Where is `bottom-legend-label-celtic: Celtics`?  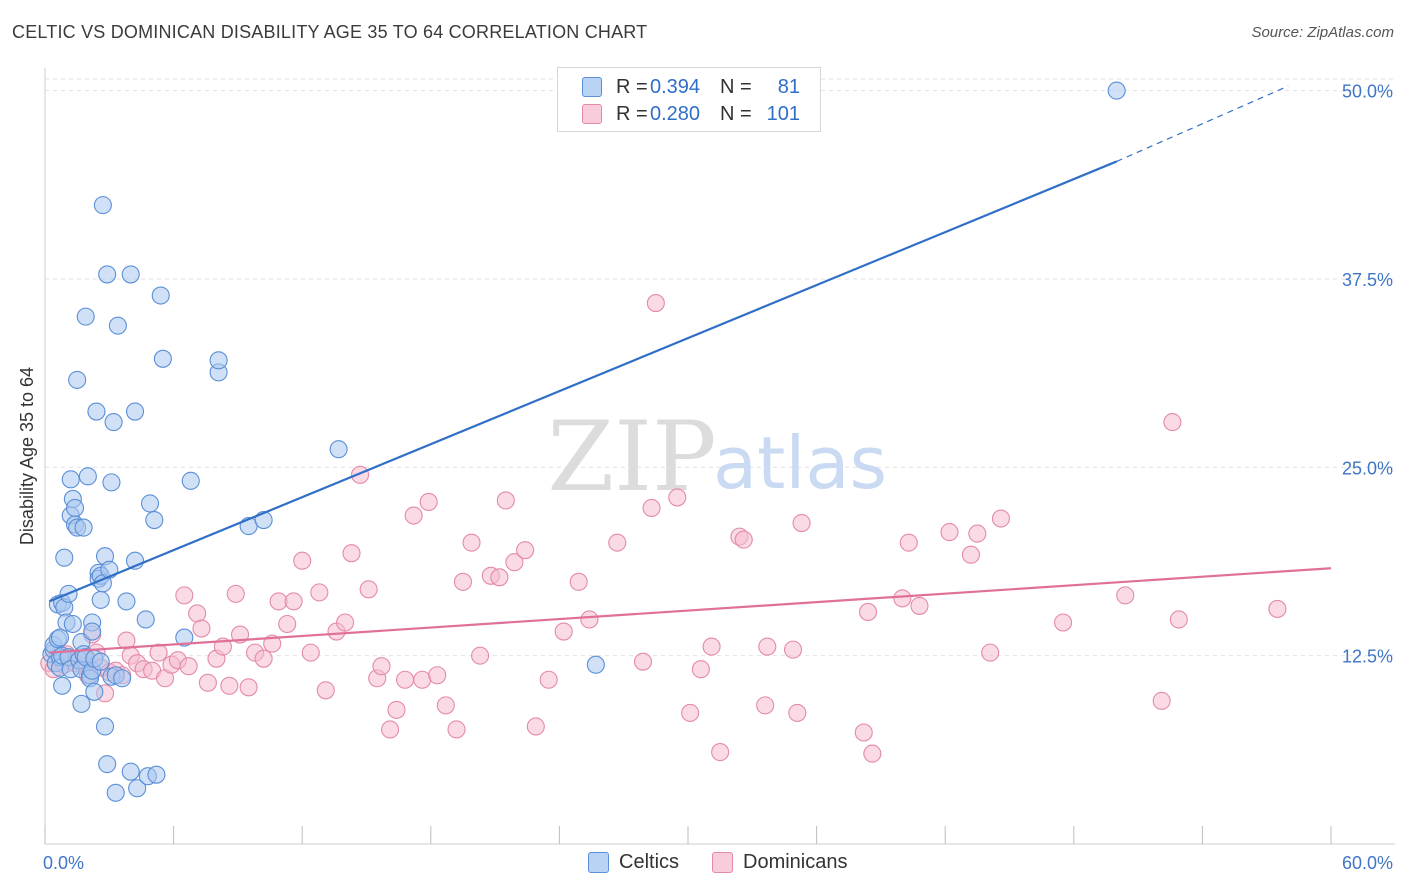
bottom-legend-label-celtic: Celtics is located at coordinates (649, 862).